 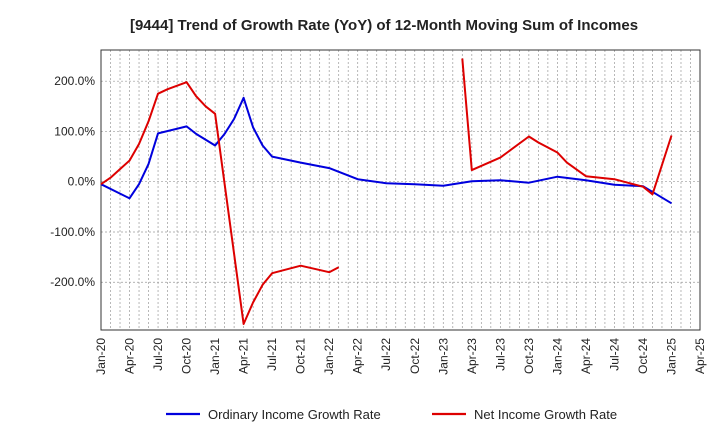 What do you see at coordinates (215, 356) in the screenshot?
I see `x-tick-label: Jan-21` at bounding box center [215, 356].